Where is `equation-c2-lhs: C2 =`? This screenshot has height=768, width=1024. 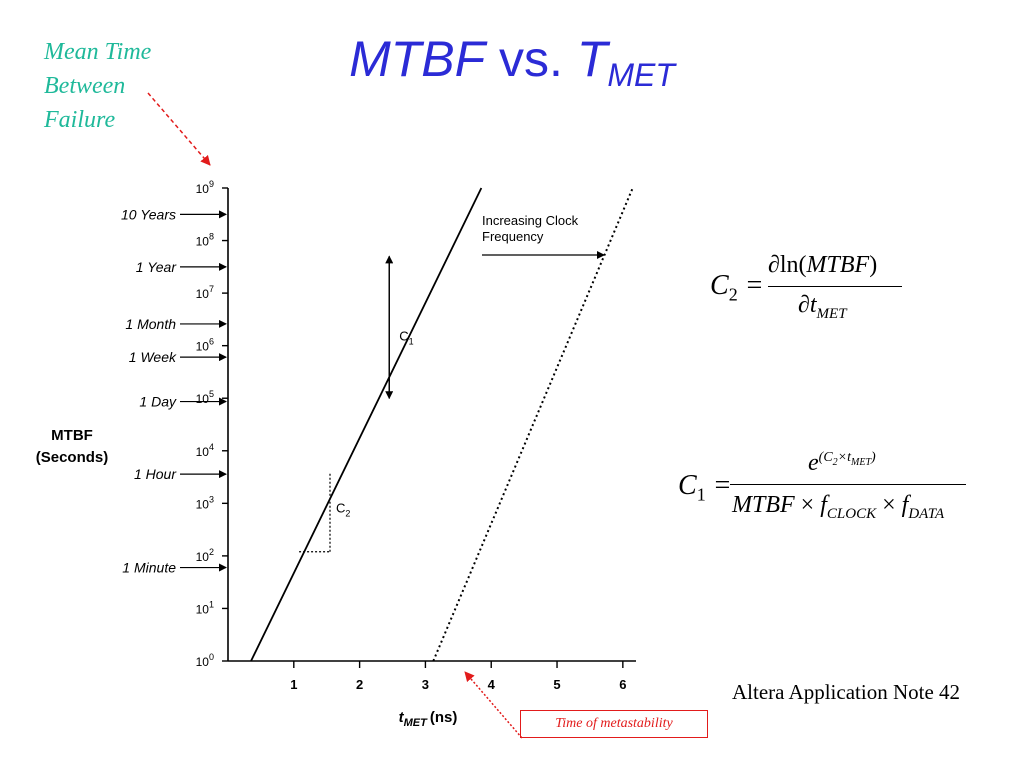
equation-c2-lhs: C2 = is located at coordinates (737, 287).